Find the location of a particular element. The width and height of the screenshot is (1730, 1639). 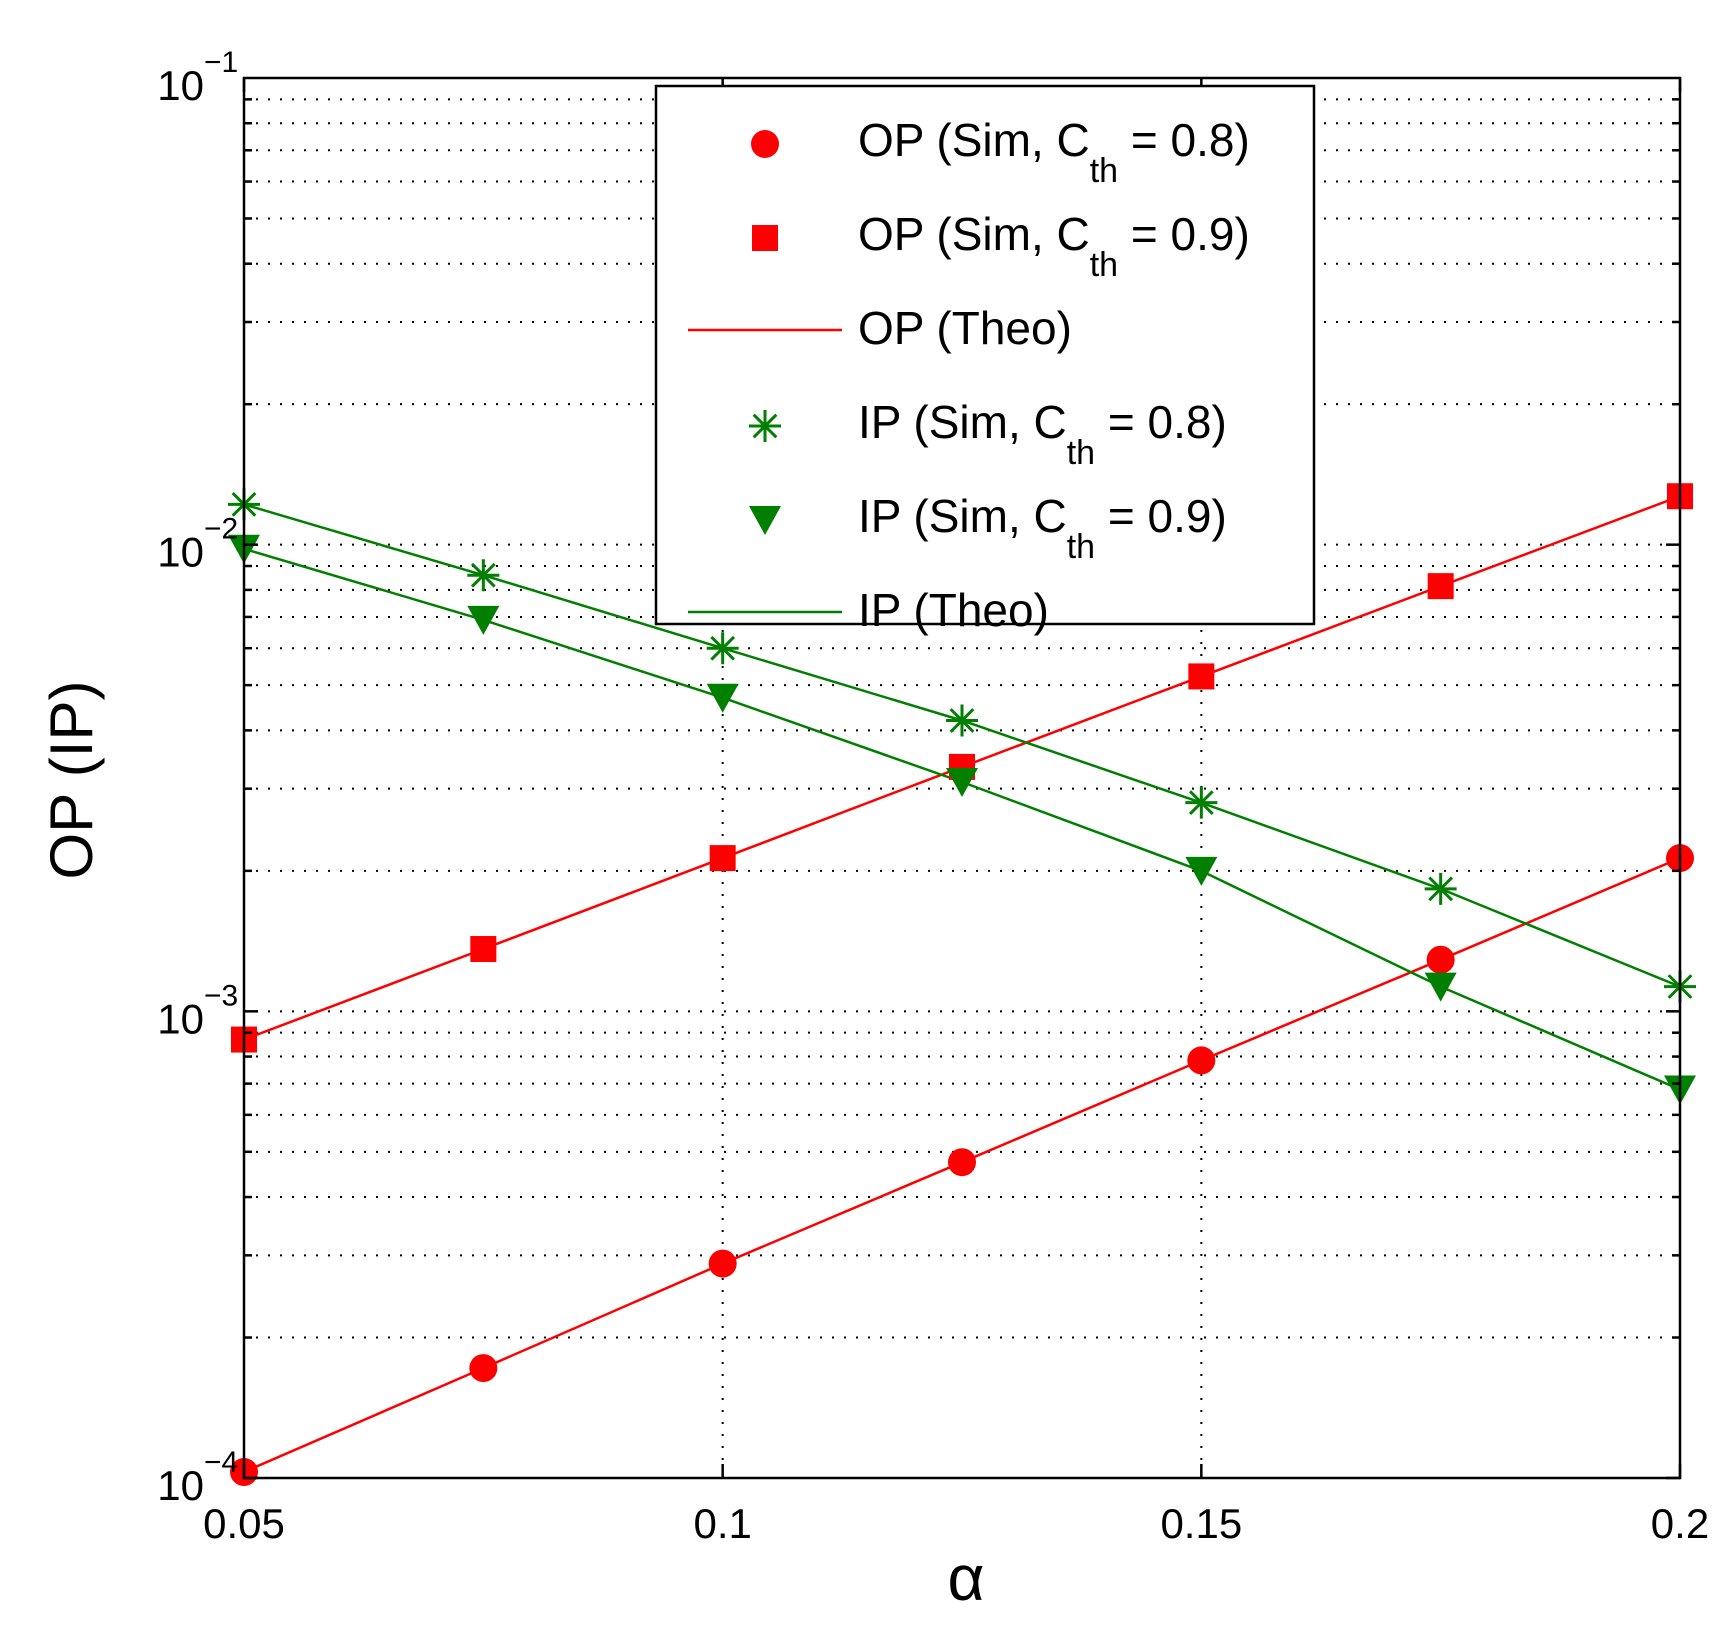

legend-item: IP (Theo) is located at coordinates (868, 610).